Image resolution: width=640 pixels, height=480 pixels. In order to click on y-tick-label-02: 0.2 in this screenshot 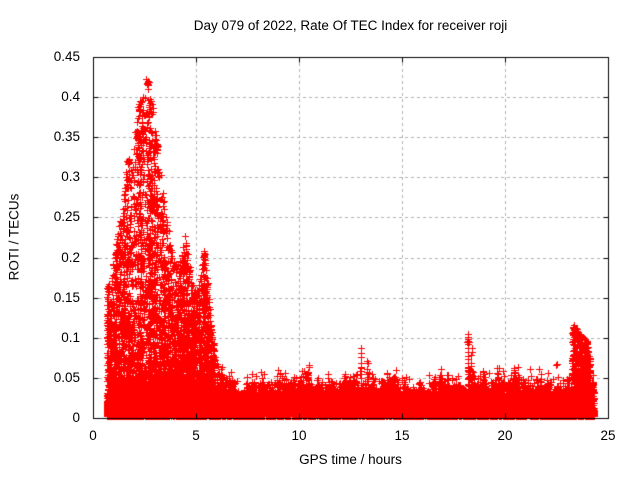, I will do `click(70, 257)`.